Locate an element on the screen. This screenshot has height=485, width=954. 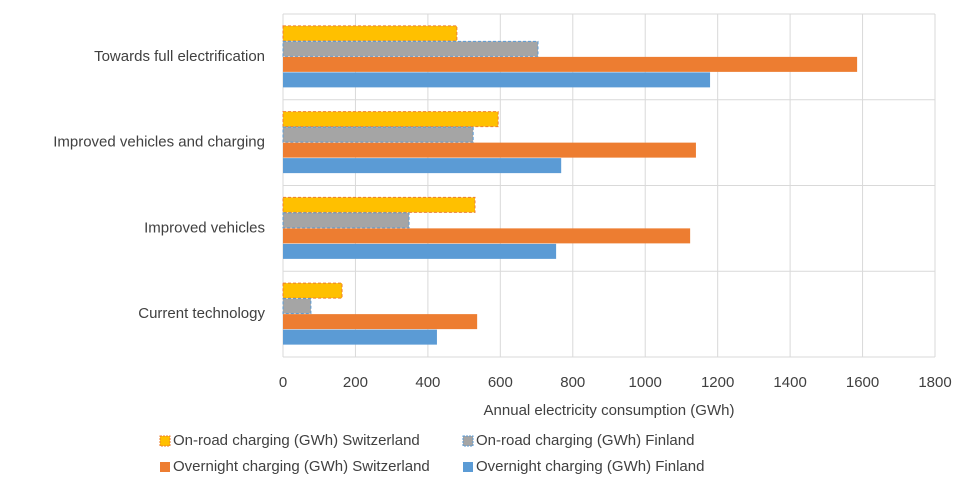
legend-label: Overnight charging (GWh) Finland is located at coordinates (590, 466).